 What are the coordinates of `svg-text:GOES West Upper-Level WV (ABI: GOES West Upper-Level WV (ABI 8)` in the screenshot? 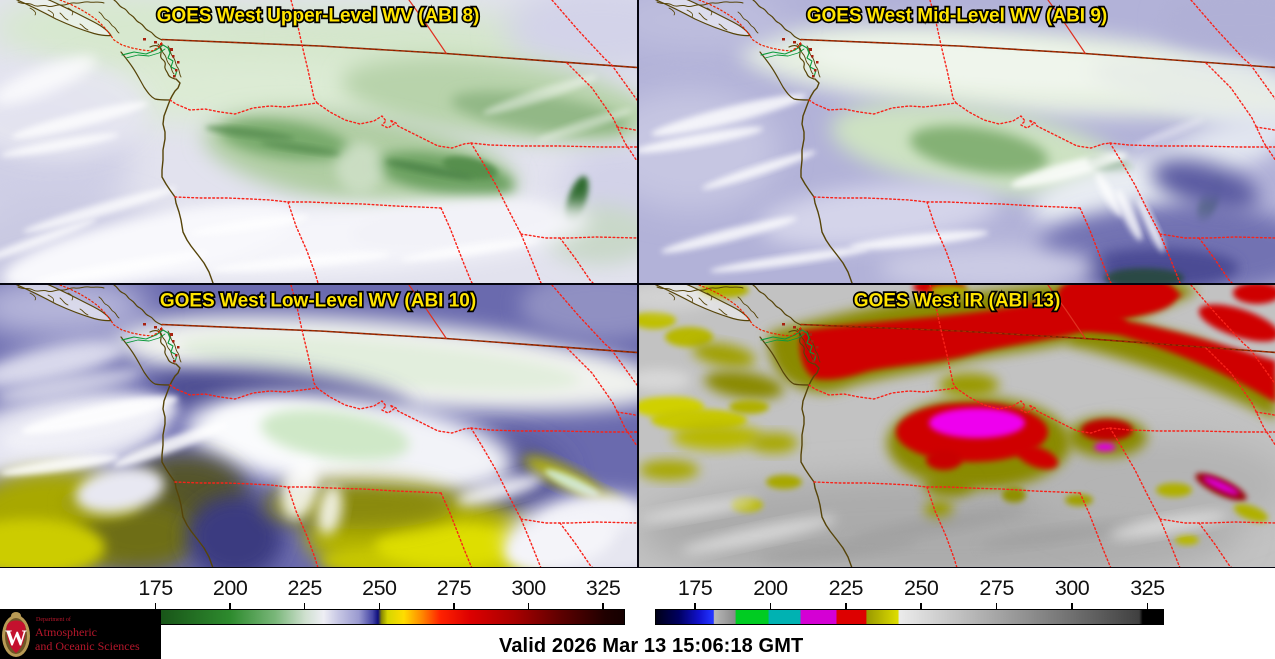 It's located at (318, 16).